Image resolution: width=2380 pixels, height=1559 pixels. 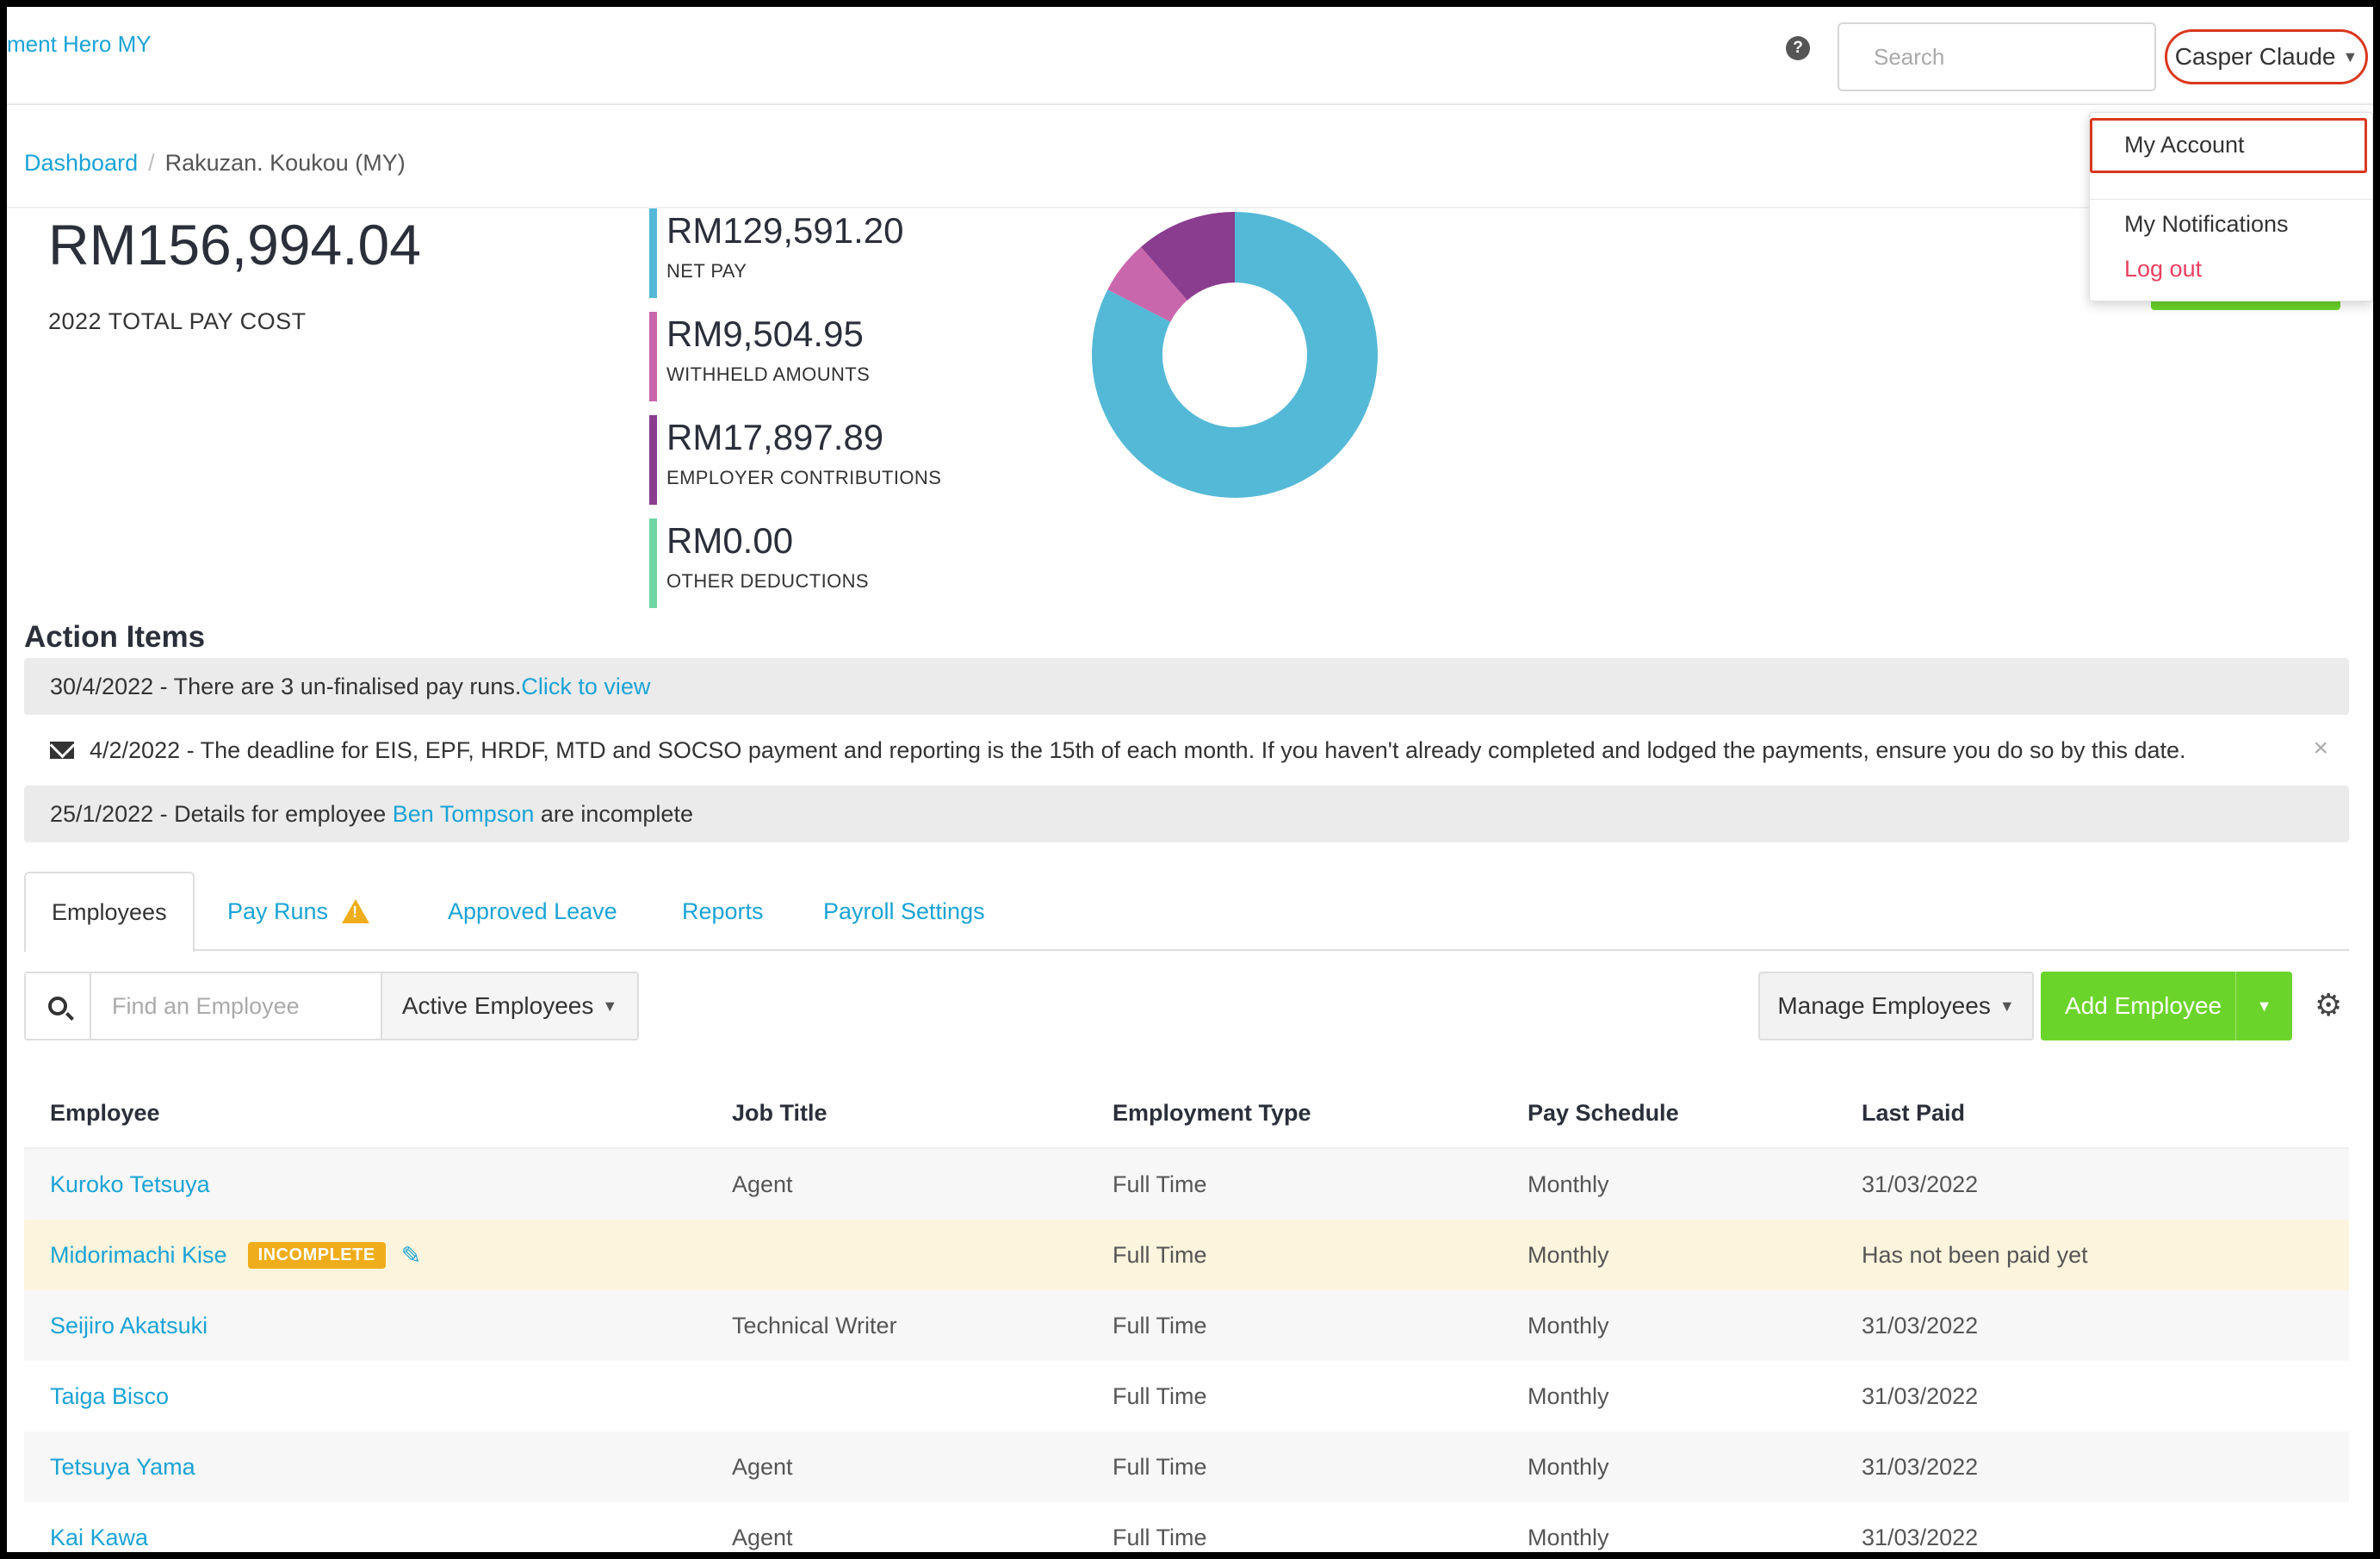 What do you see at coordinates (1190, 208) in the screenshot?
I see `divider` at bounding box center [1190, 208].